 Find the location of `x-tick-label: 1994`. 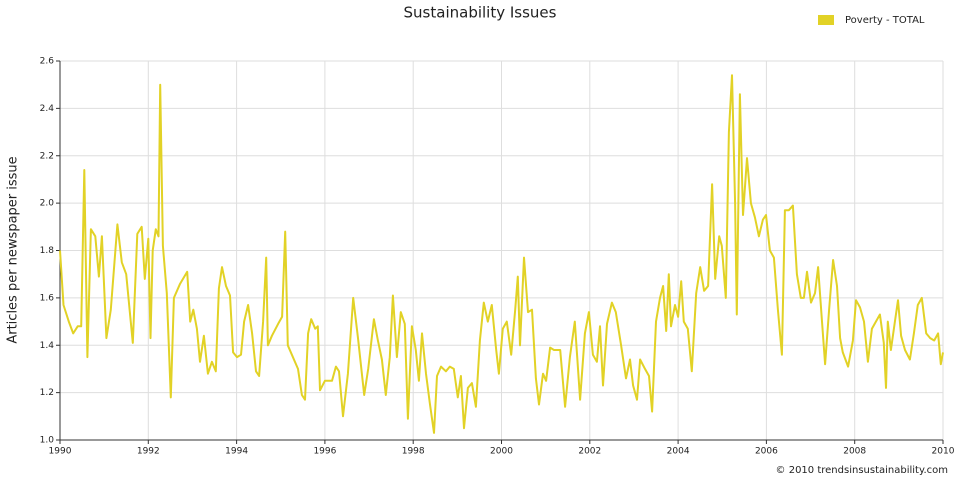

x-tick-label: 1994 is located at coordinates (236, 452).